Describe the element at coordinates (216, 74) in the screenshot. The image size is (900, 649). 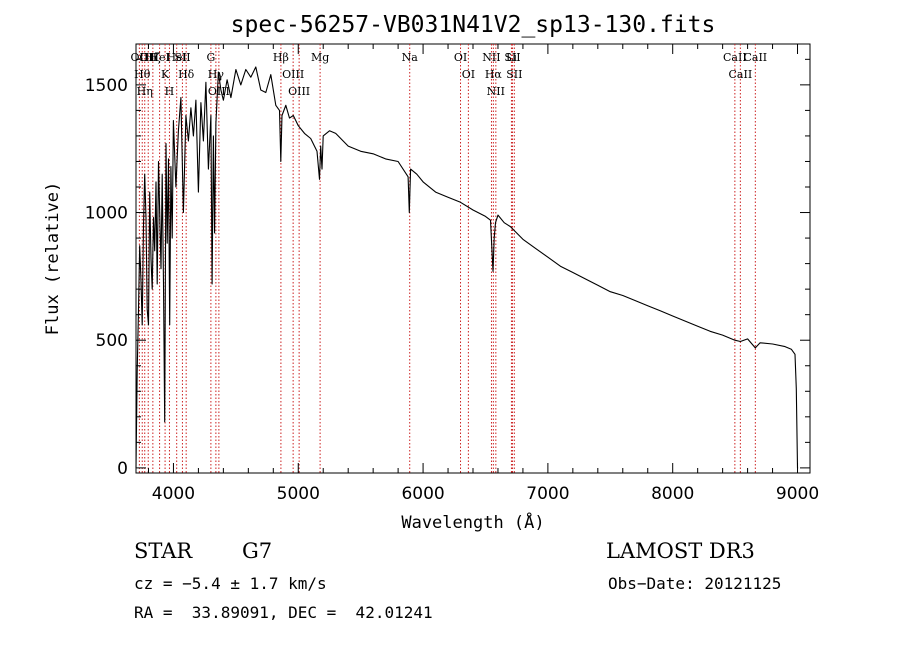
I see `line-label-hγ: Hγ` at that location.